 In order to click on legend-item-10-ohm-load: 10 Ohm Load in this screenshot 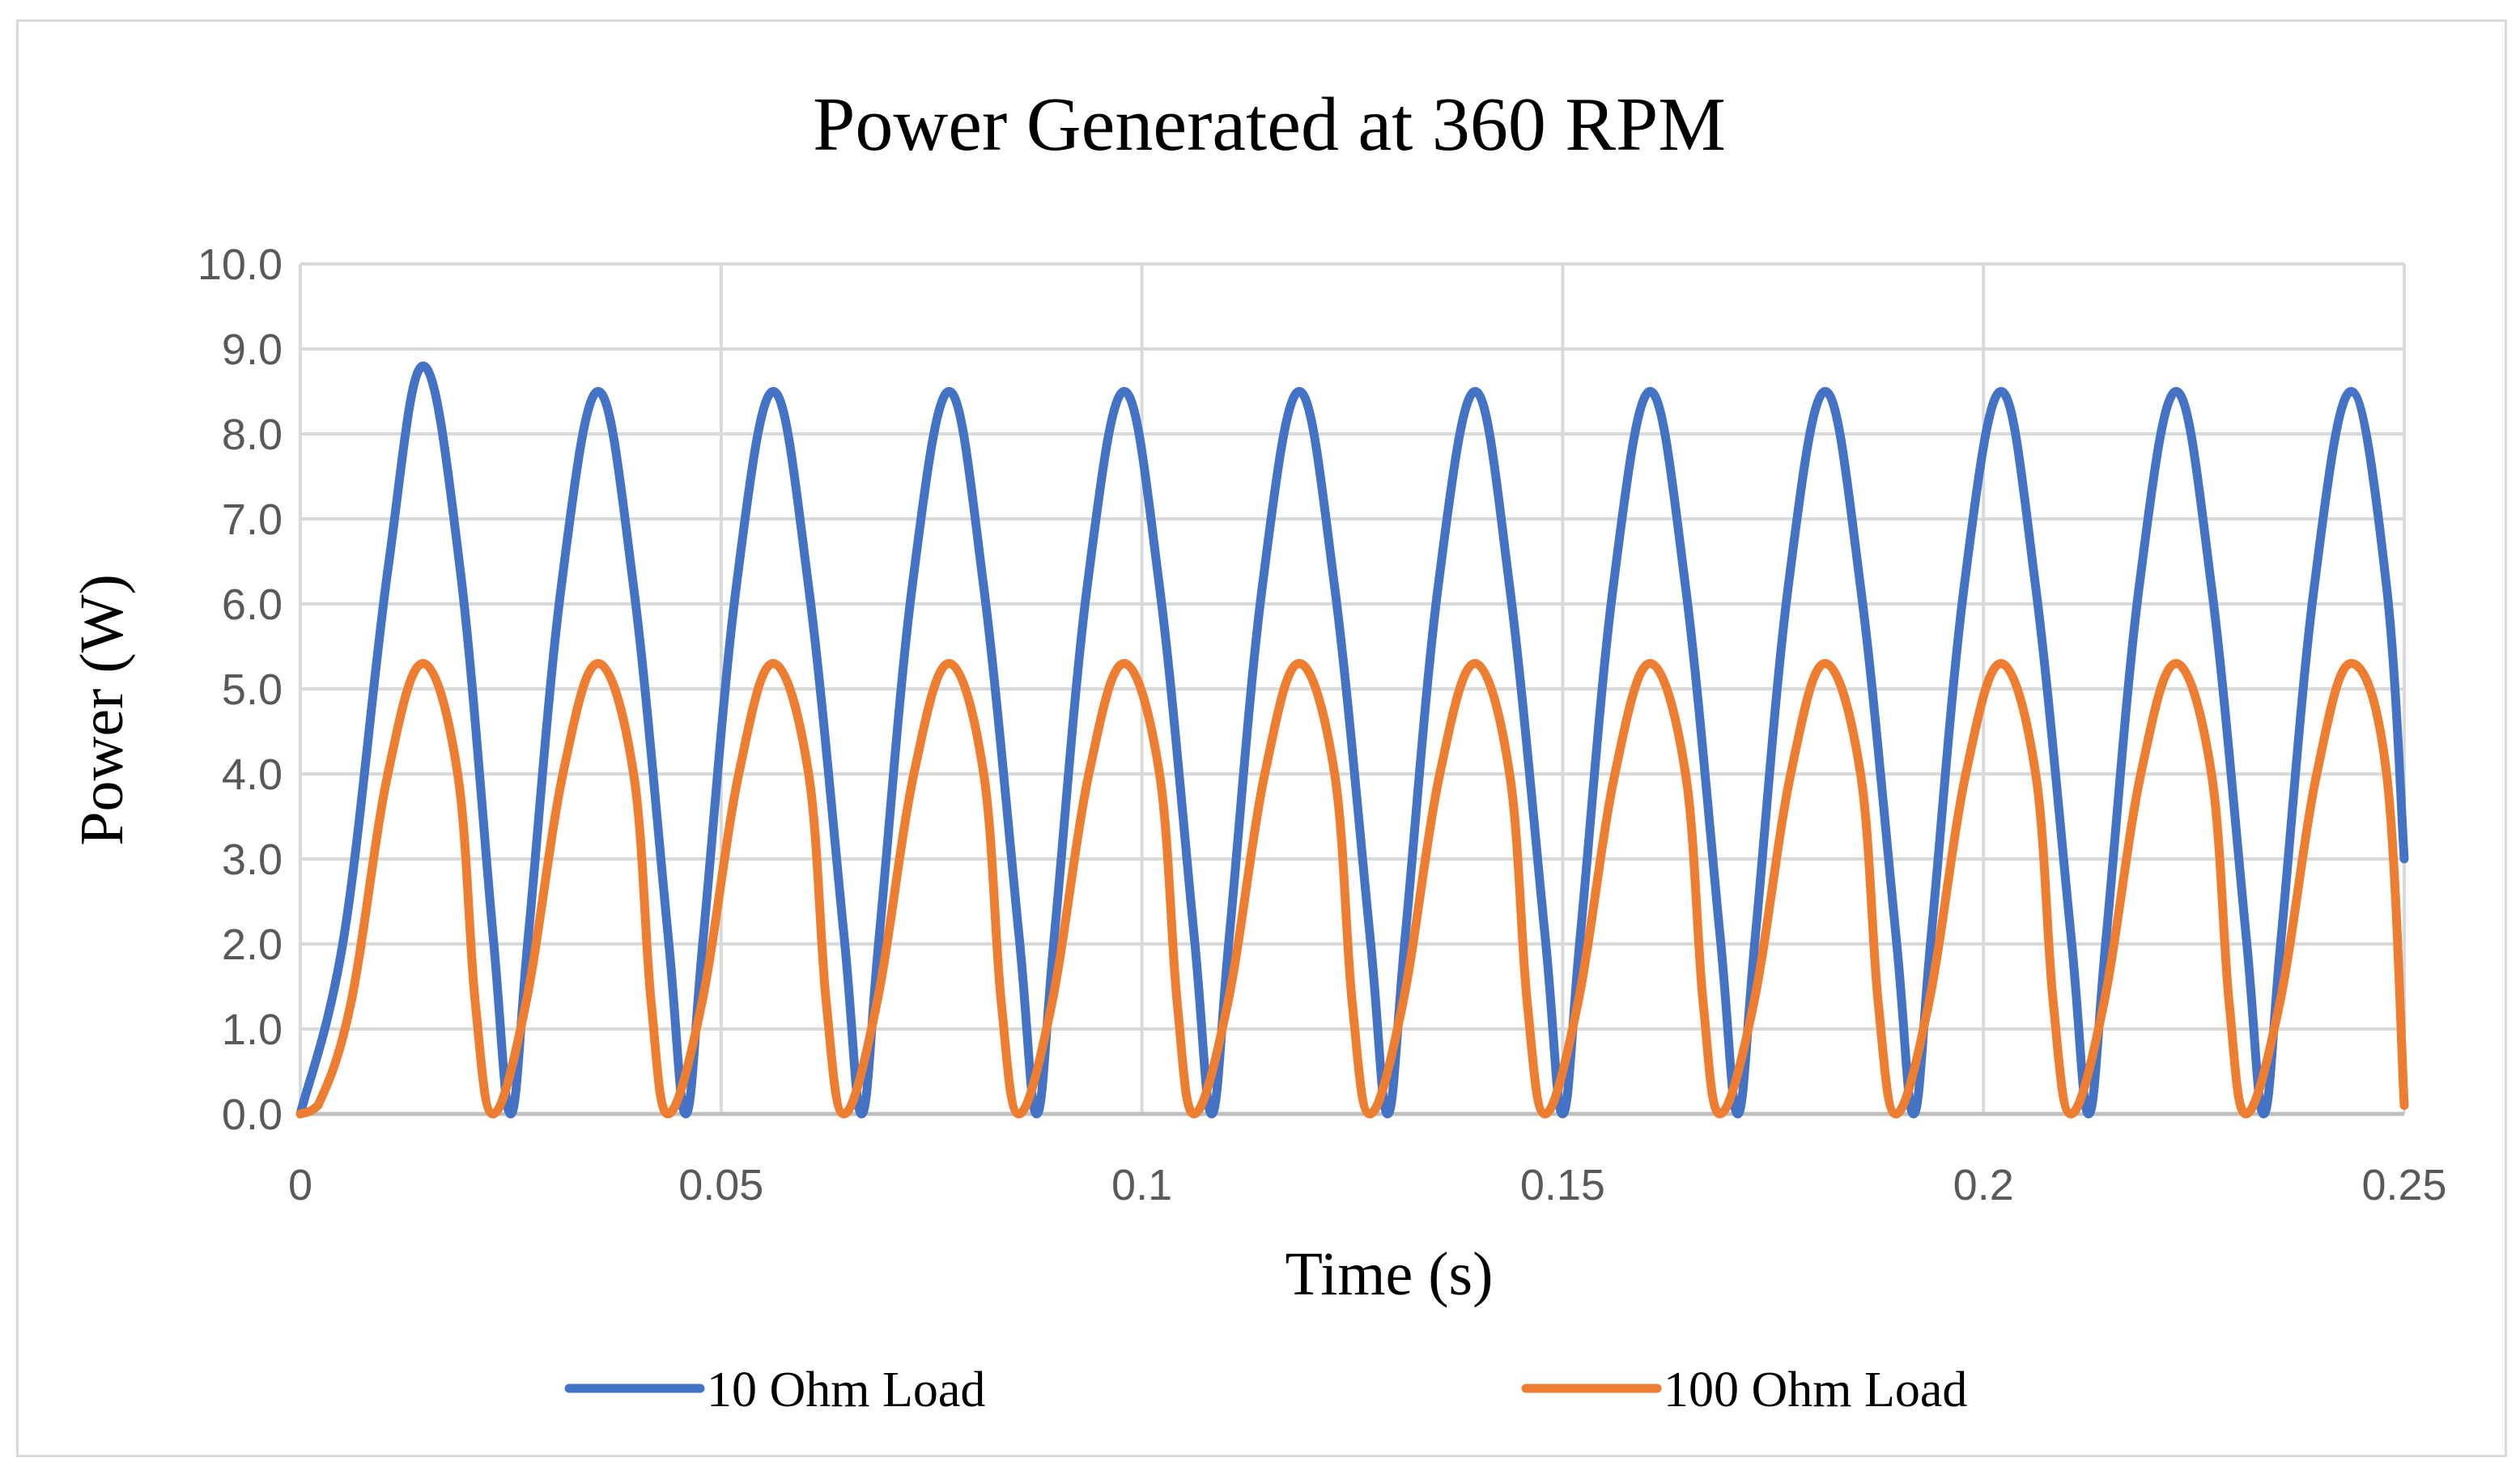, I will do `click(774, 1390)`.